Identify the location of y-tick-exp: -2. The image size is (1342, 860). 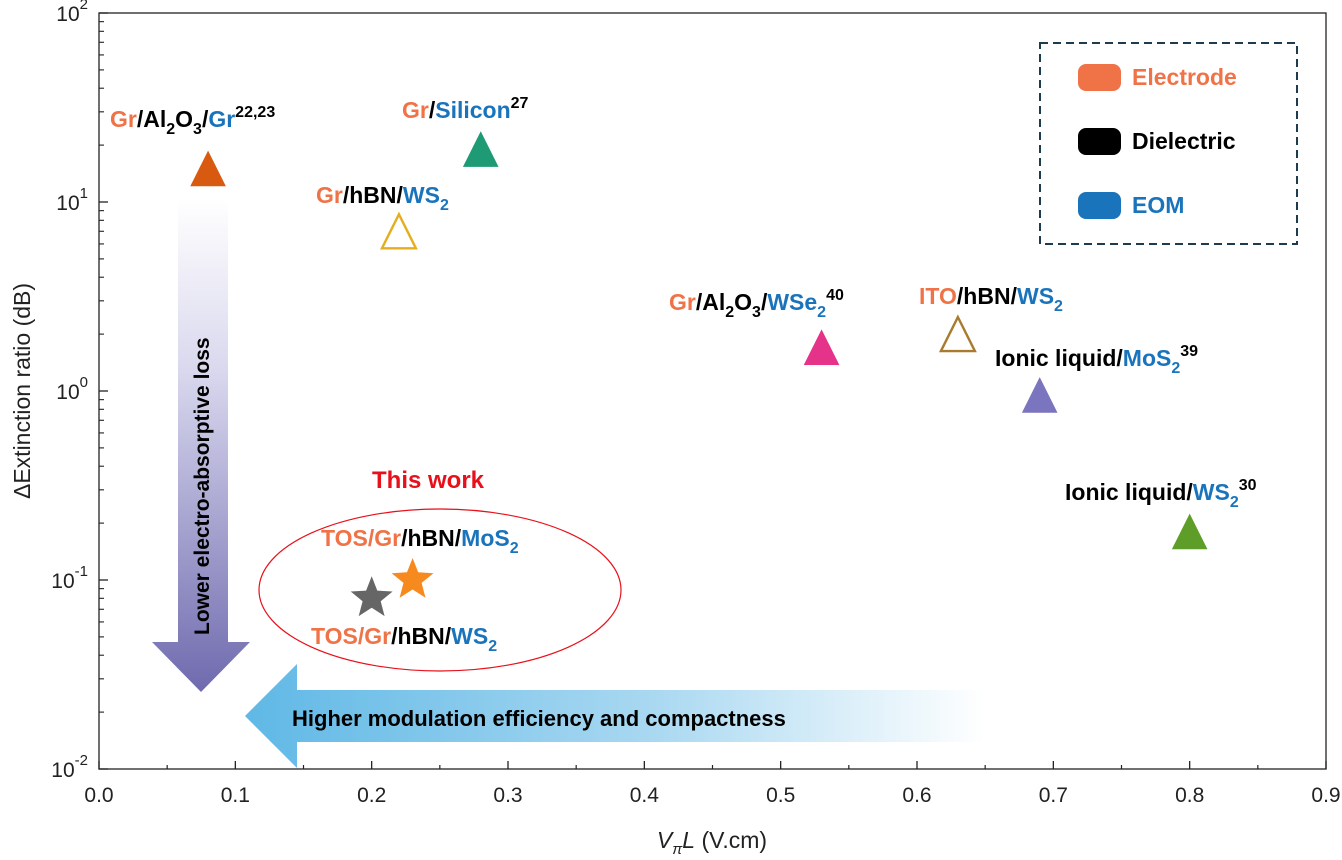
(81, 760).